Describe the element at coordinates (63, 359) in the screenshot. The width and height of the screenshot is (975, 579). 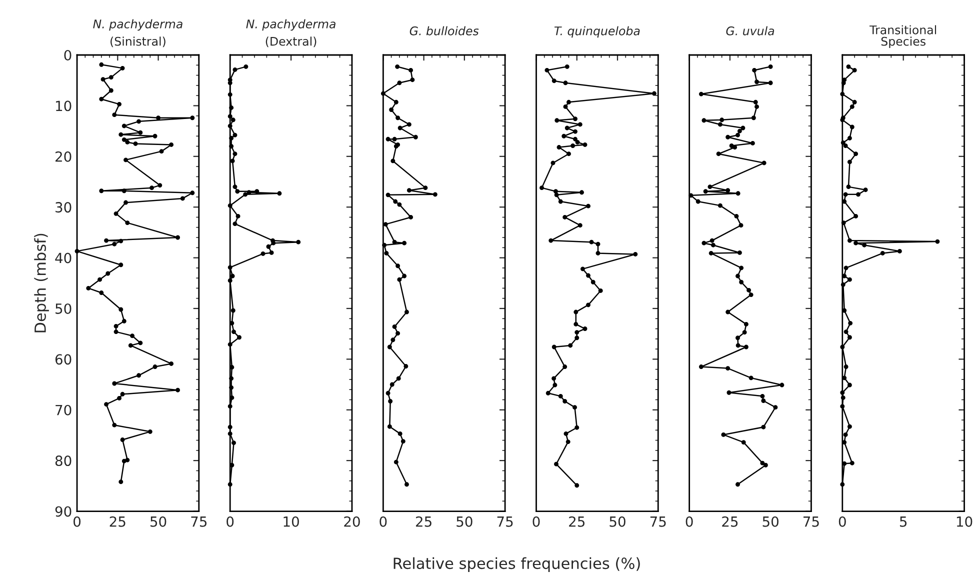
I see `y-tick-label: 60` at that location.